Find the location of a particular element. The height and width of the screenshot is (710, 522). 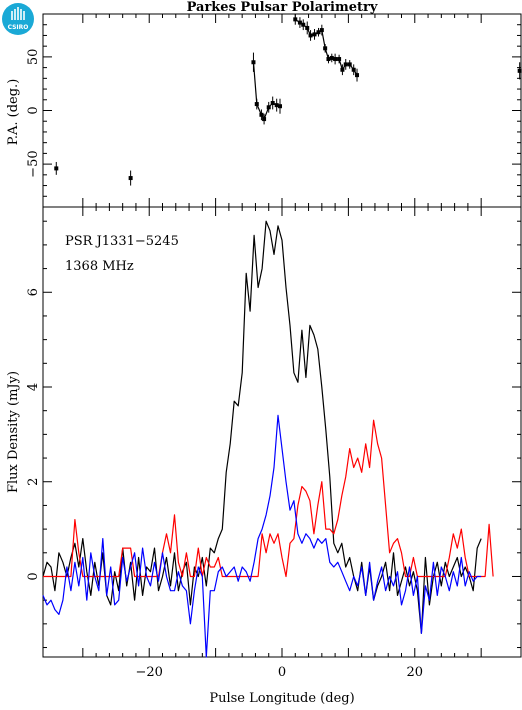

flux-y-tick-label: 2 is located at coordinates (33, 482).